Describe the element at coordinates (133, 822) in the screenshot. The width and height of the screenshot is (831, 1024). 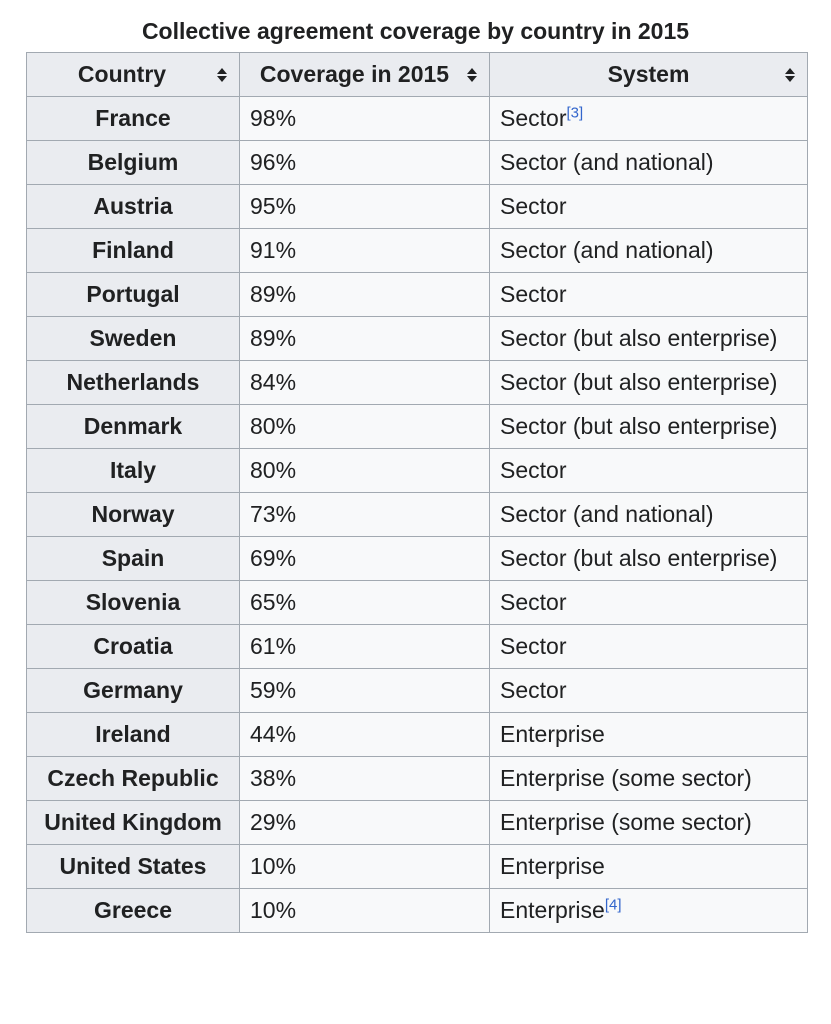
I see `country-cell: United Kingdom` at that location.